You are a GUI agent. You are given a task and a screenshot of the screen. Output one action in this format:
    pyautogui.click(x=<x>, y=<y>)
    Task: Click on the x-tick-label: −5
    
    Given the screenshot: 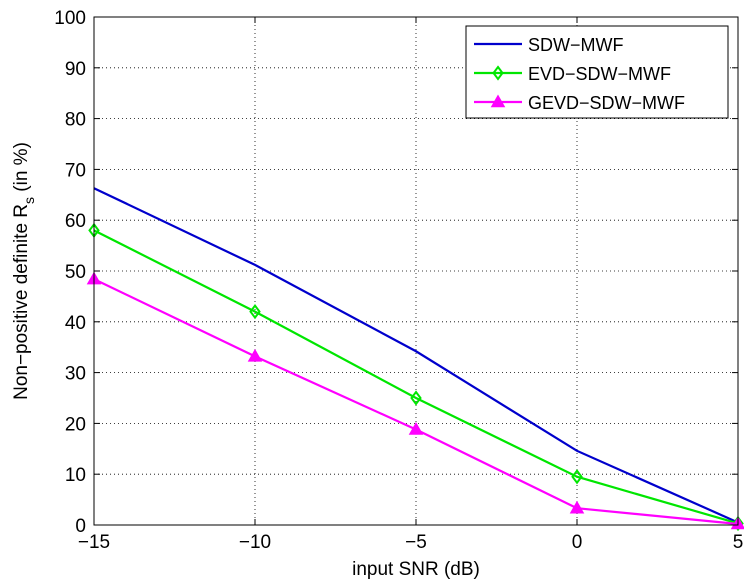 What is the action you would take?
    pyautogui.click(x=416, y=542)
    